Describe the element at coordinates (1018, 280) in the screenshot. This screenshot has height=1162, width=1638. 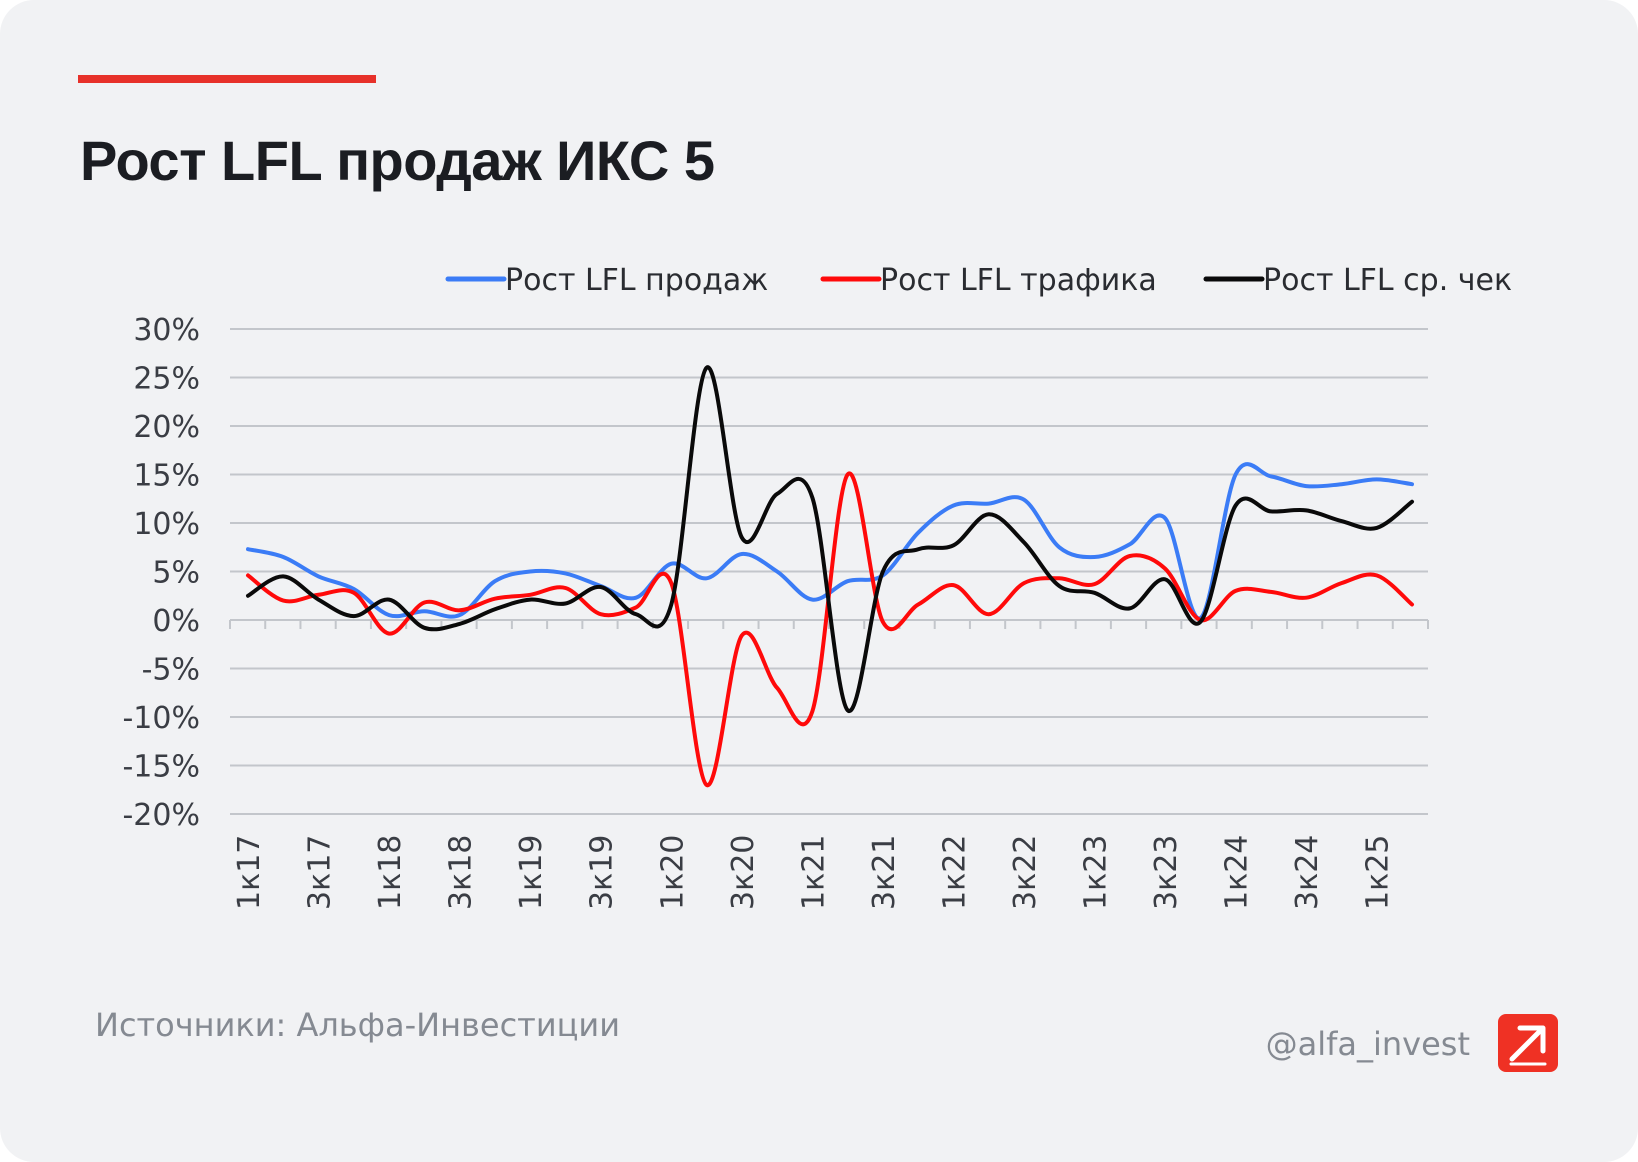
I see `legend-label: Рост LFL трафика` at that location.